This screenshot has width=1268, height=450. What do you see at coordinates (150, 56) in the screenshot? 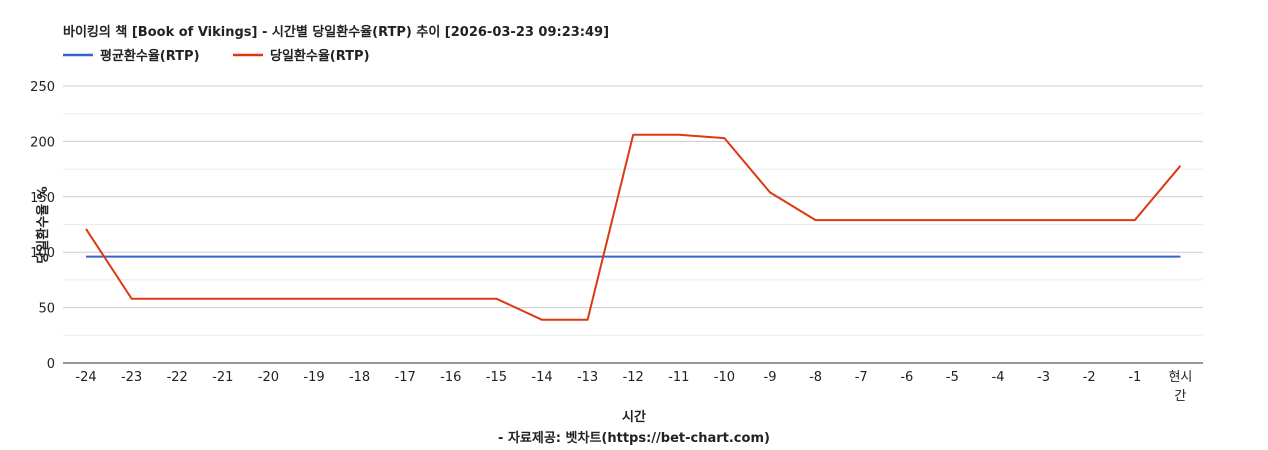
I see `legend-label-average: 평균환수율(RTP)` at bounding box center [150, 56].